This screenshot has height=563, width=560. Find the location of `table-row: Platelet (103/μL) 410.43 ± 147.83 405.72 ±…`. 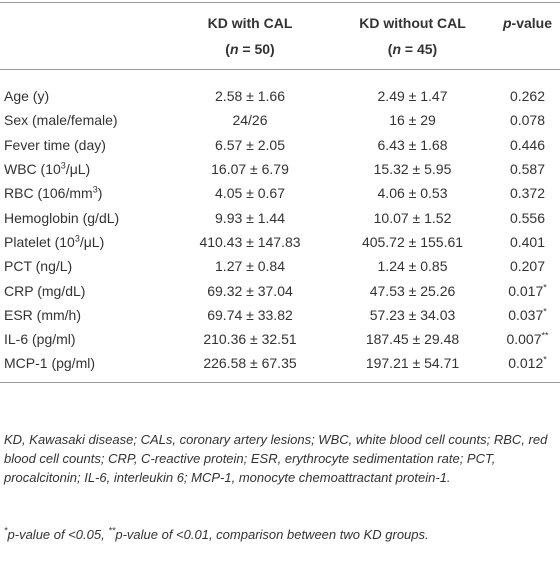

table-row: Platelet (103/μL) 410.43 ± 147.83 405.72 ±… is located at coordinates (280, 242).